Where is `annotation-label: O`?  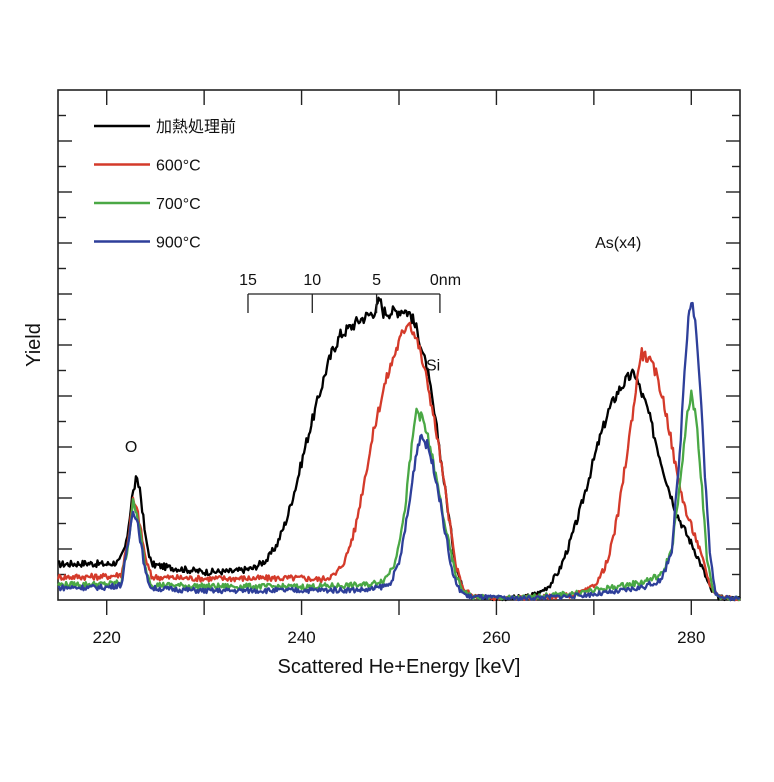 annotation-label: O is located at coordinates (131, 447).